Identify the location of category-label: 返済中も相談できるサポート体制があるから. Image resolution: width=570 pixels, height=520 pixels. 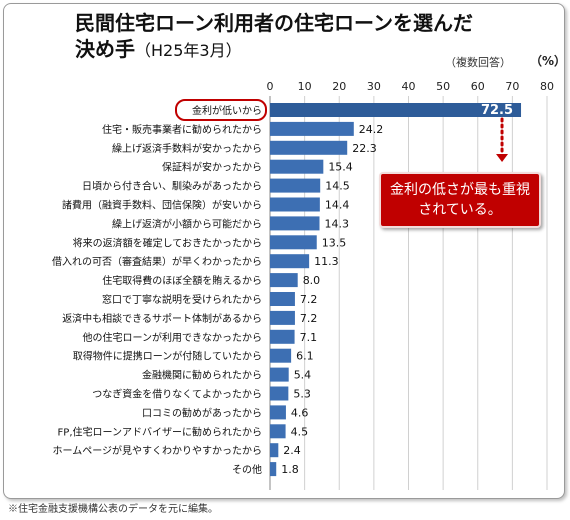
(162, 318).